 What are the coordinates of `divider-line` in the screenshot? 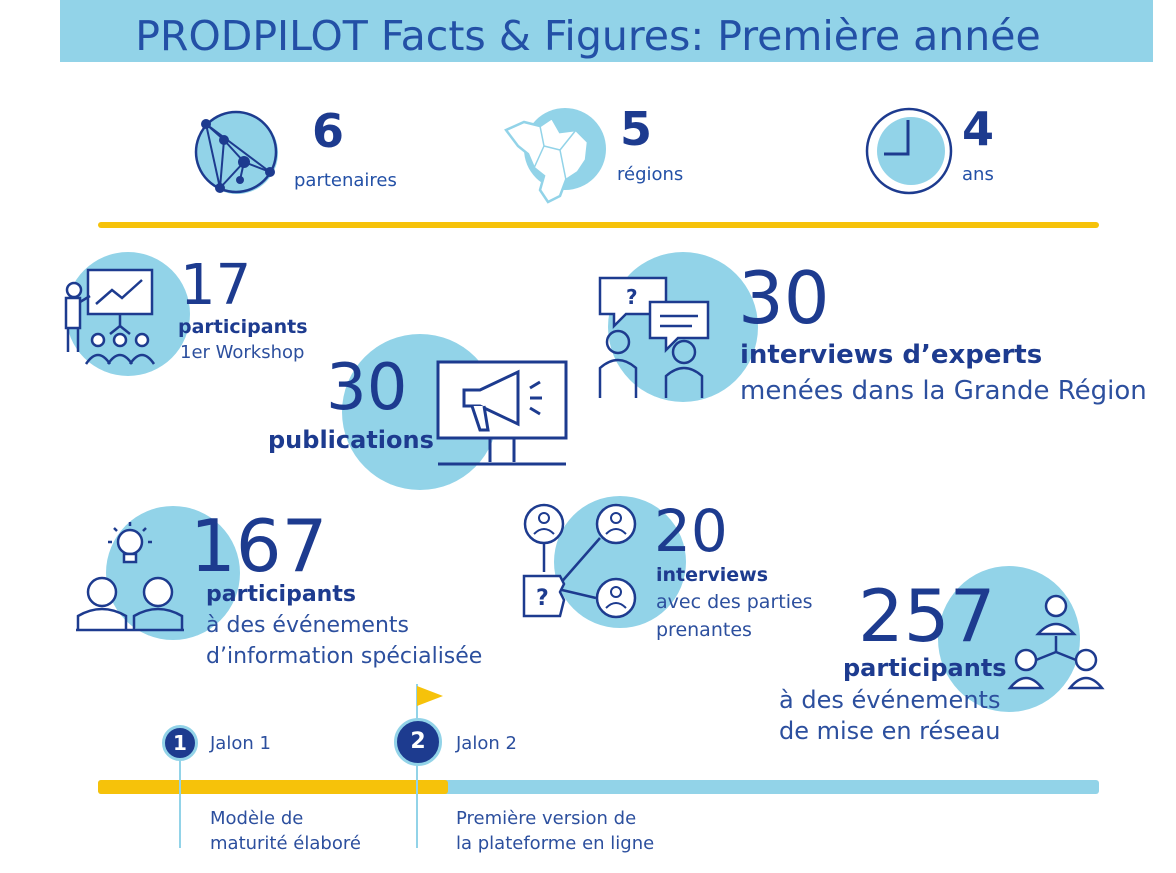 It's located at (598, 225).